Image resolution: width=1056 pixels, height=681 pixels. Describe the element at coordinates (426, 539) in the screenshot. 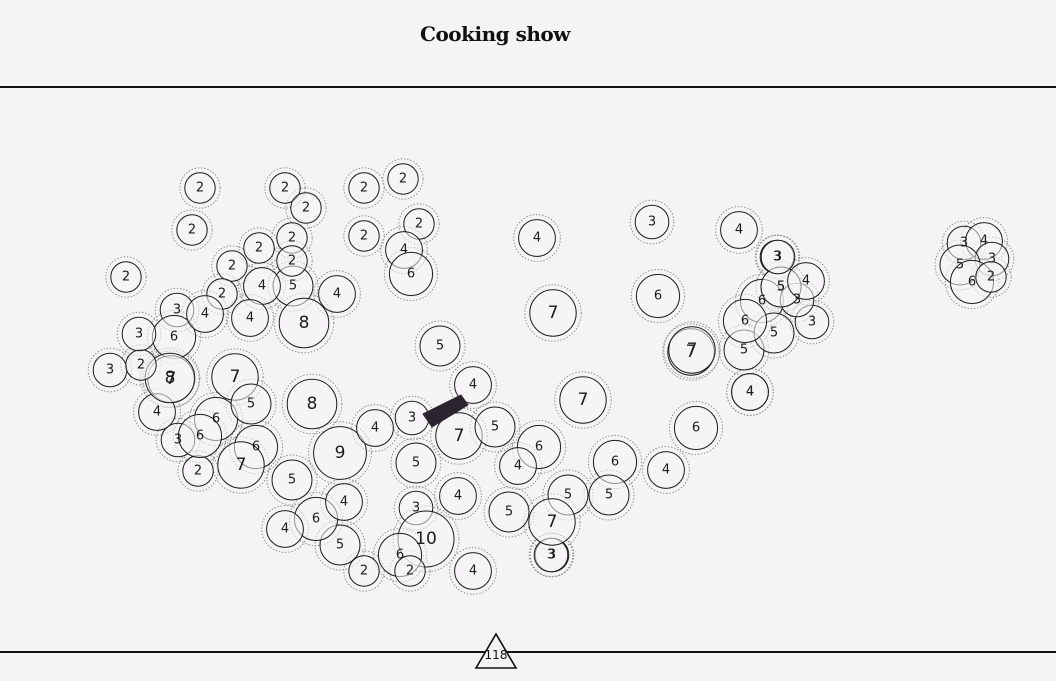

I see `node-label: 10` at that location.